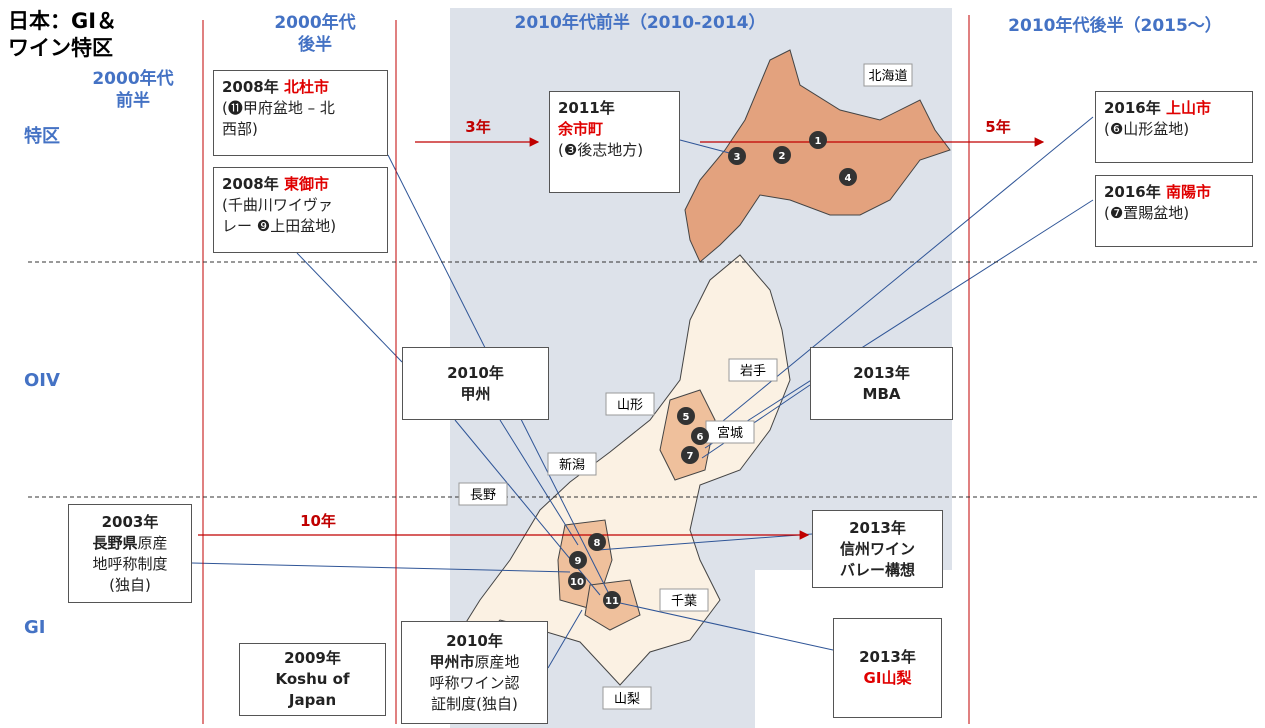 This screenshot has width=1265, height=728. I want to click on box-text: 証制度(独自), so click(474, 703).